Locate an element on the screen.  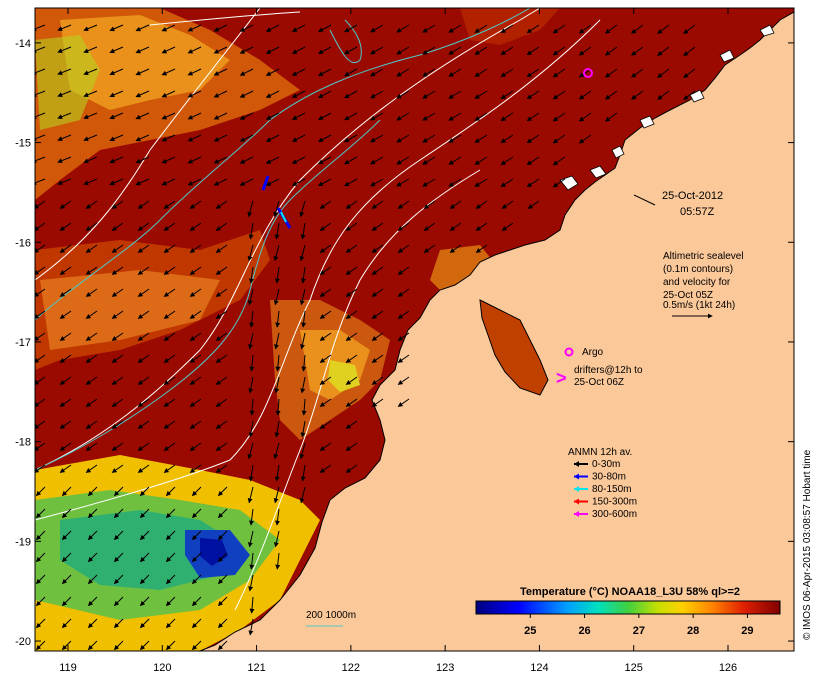
svg-text: 200 1000m is located at coordinates (331, 615).